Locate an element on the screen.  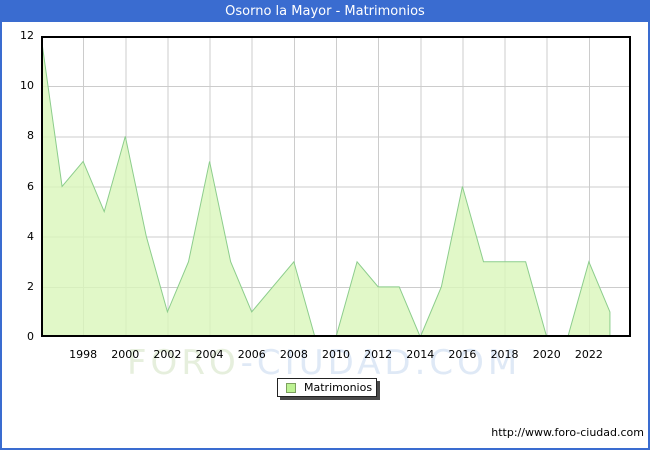
x-axis-tick-label: 2000 is located at coordinates (125, 354).